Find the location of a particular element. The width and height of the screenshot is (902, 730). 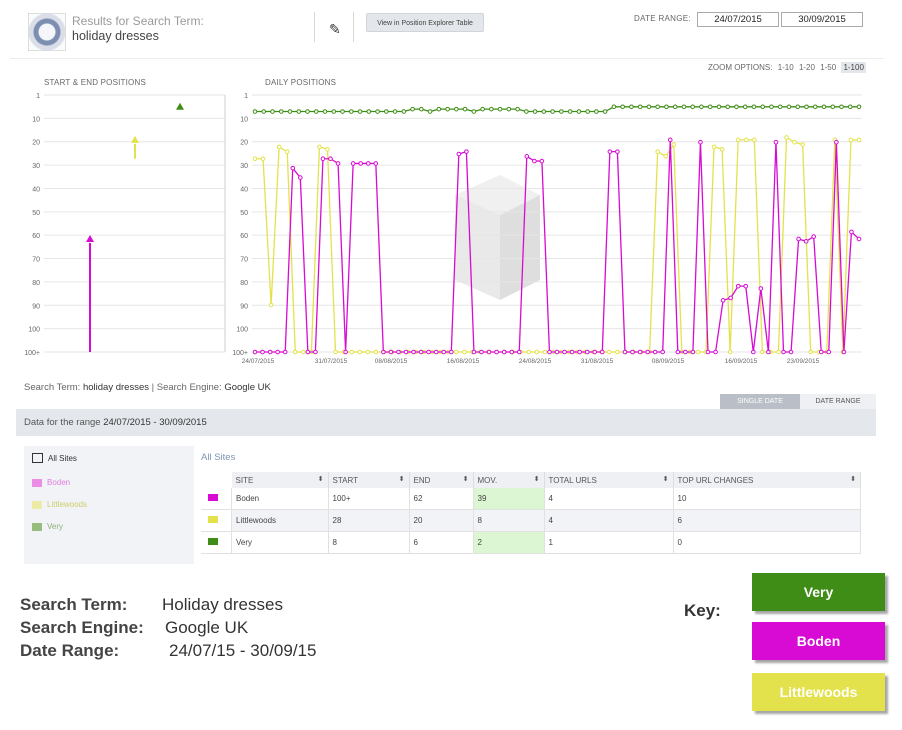

zoom-option-1-100: 1-100 is located at coordinates (853, 67).